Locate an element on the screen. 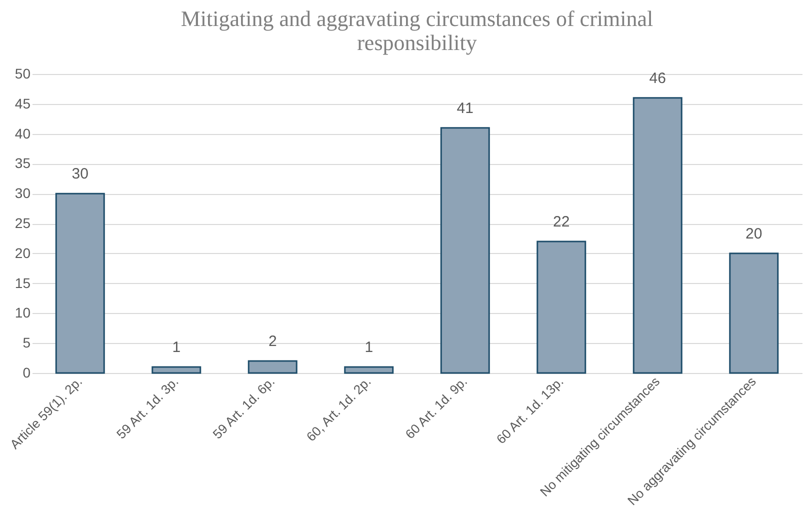  y-tick-label: 25 is located at coordinates (22, 223).